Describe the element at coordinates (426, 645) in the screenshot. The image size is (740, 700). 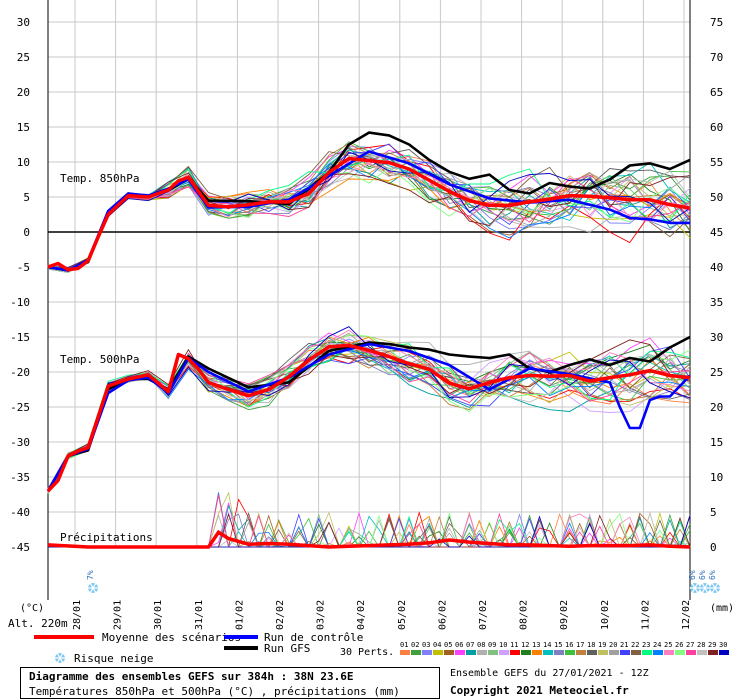
I see `perturbation-id: 03` at that location.